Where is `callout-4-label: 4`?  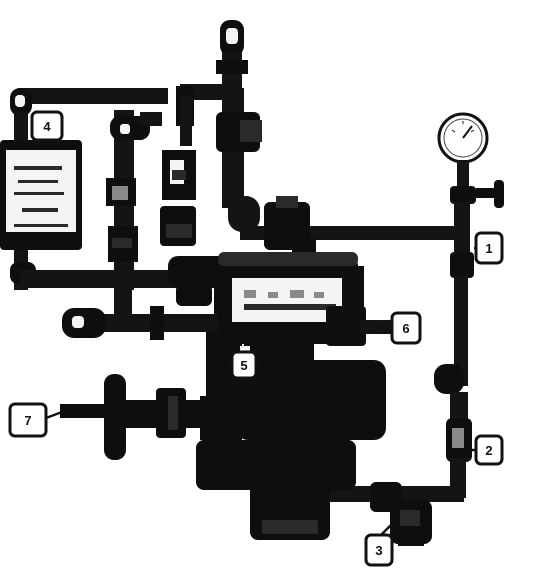
callout-4-label: 4 is located at coordinates (47, 126).